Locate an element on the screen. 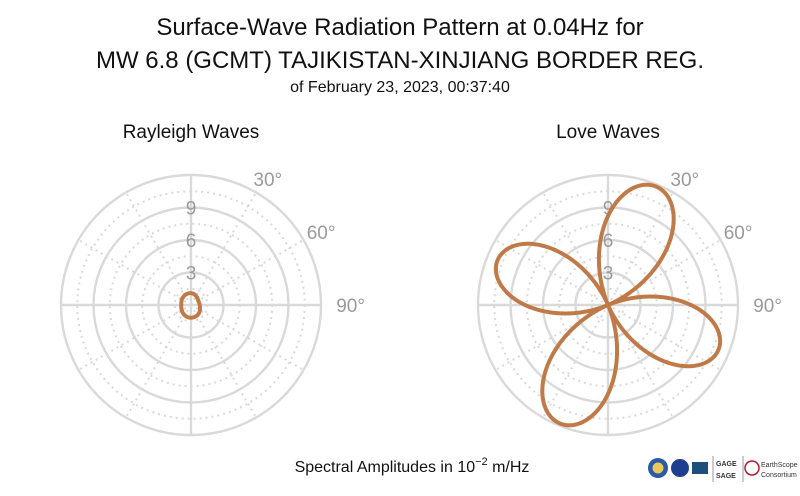  footer-units-prefix: Spectral Amplitudes in 10 is located at coordinates (385, 467).